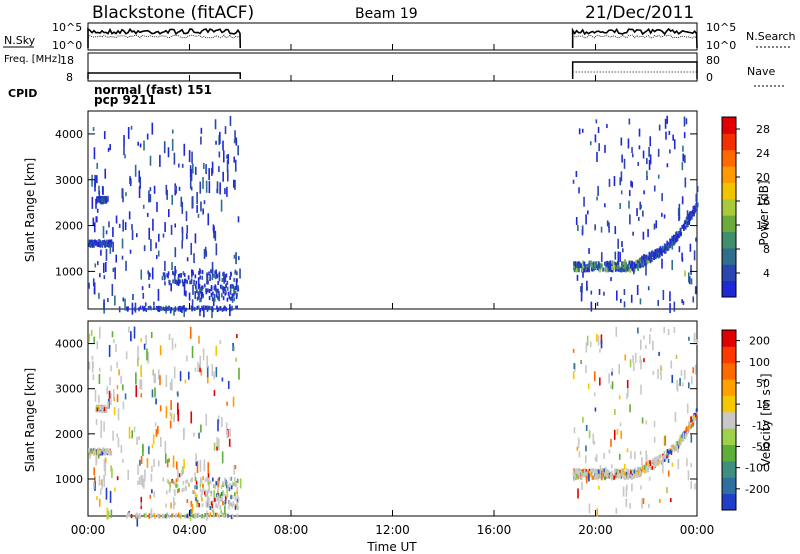 This screenshot has height=554, width=800. I want to click on noise-left-tick-low: 10^0, so click(67, 45).